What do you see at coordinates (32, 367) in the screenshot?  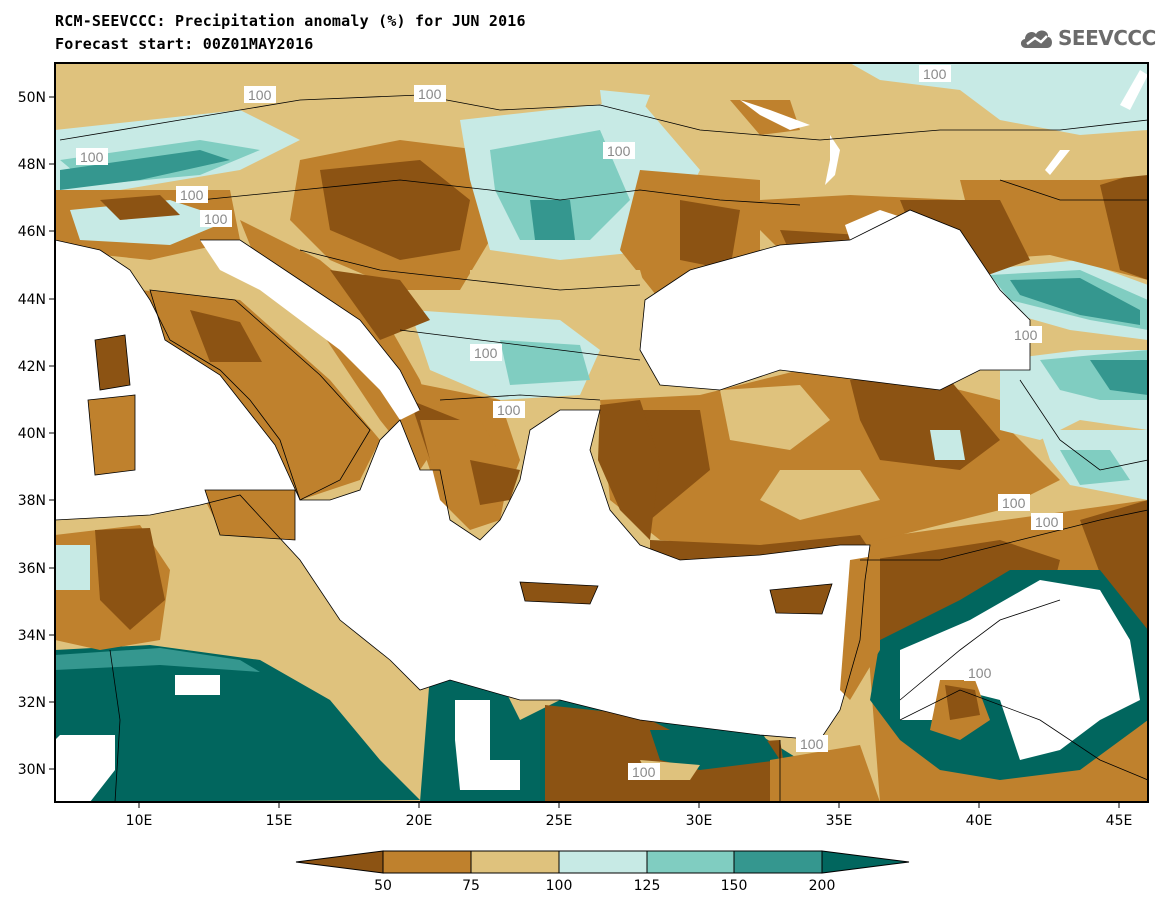 I see `lat-label: 42N` at bounding box center [32, 367].